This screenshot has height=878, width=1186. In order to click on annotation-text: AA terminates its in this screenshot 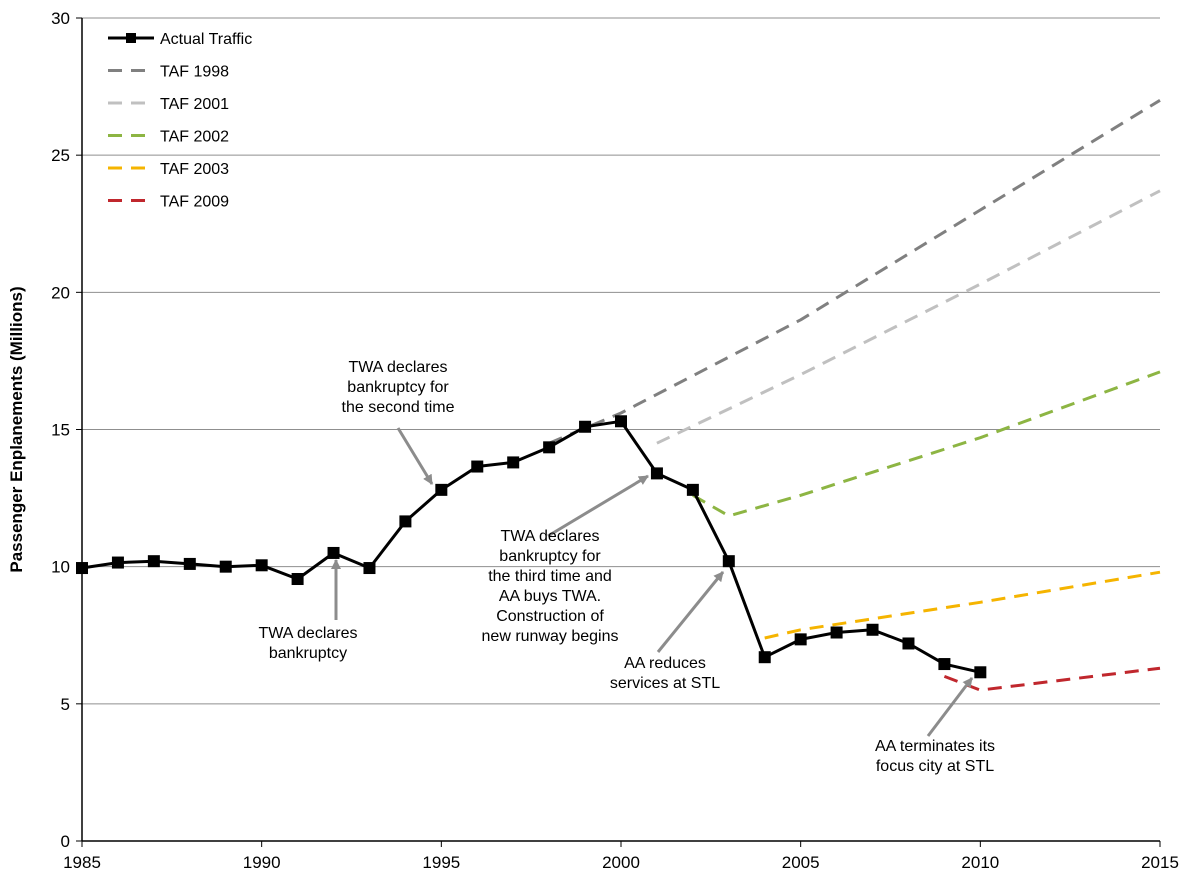, I will do `click(935, 746)`.